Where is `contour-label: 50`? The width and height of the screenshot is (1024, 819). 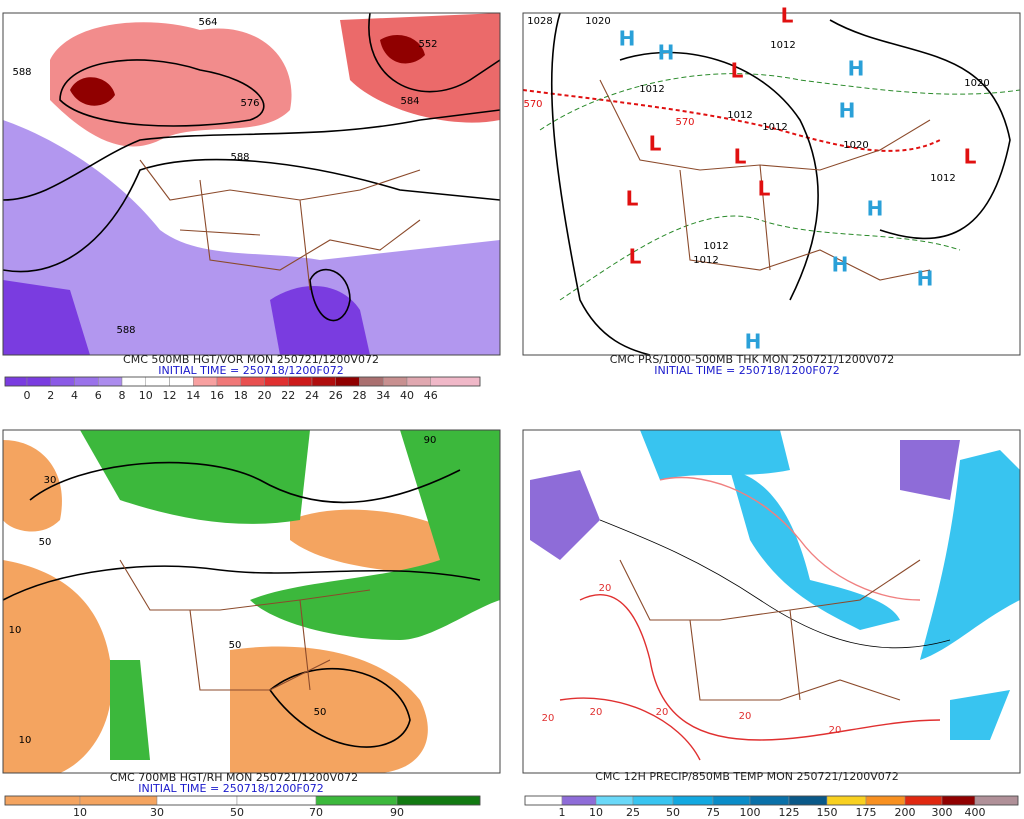
contour-label: 50 is located at coordinates (320, 712).